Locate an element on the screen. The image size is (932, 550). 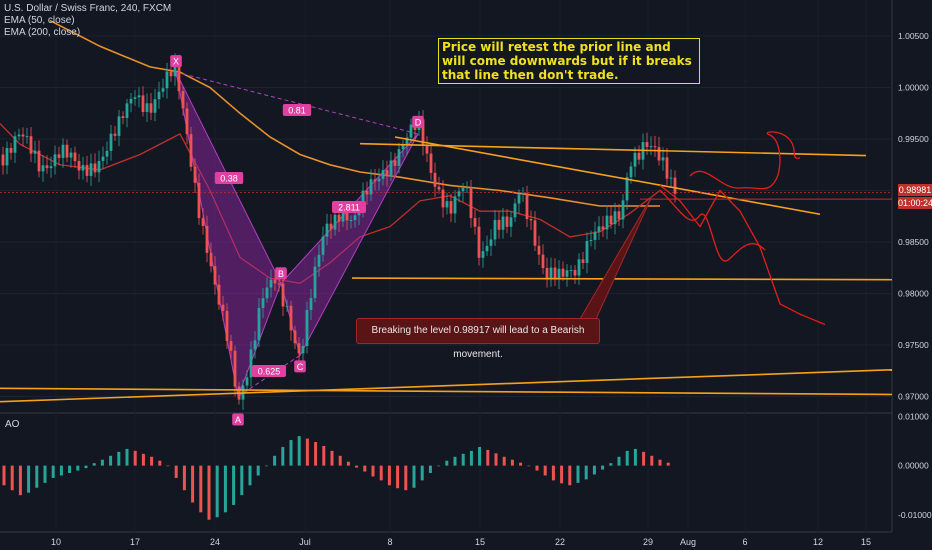
ao-tick-label: 0.01000 is located at coordinates (913, 416).